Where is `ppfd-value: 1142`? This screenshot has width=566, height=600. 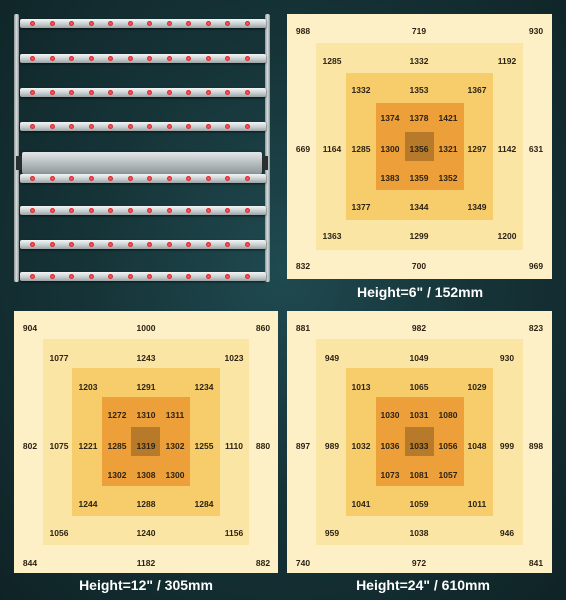
ppfd-value: 1142 is located at coordinates (507, 148).